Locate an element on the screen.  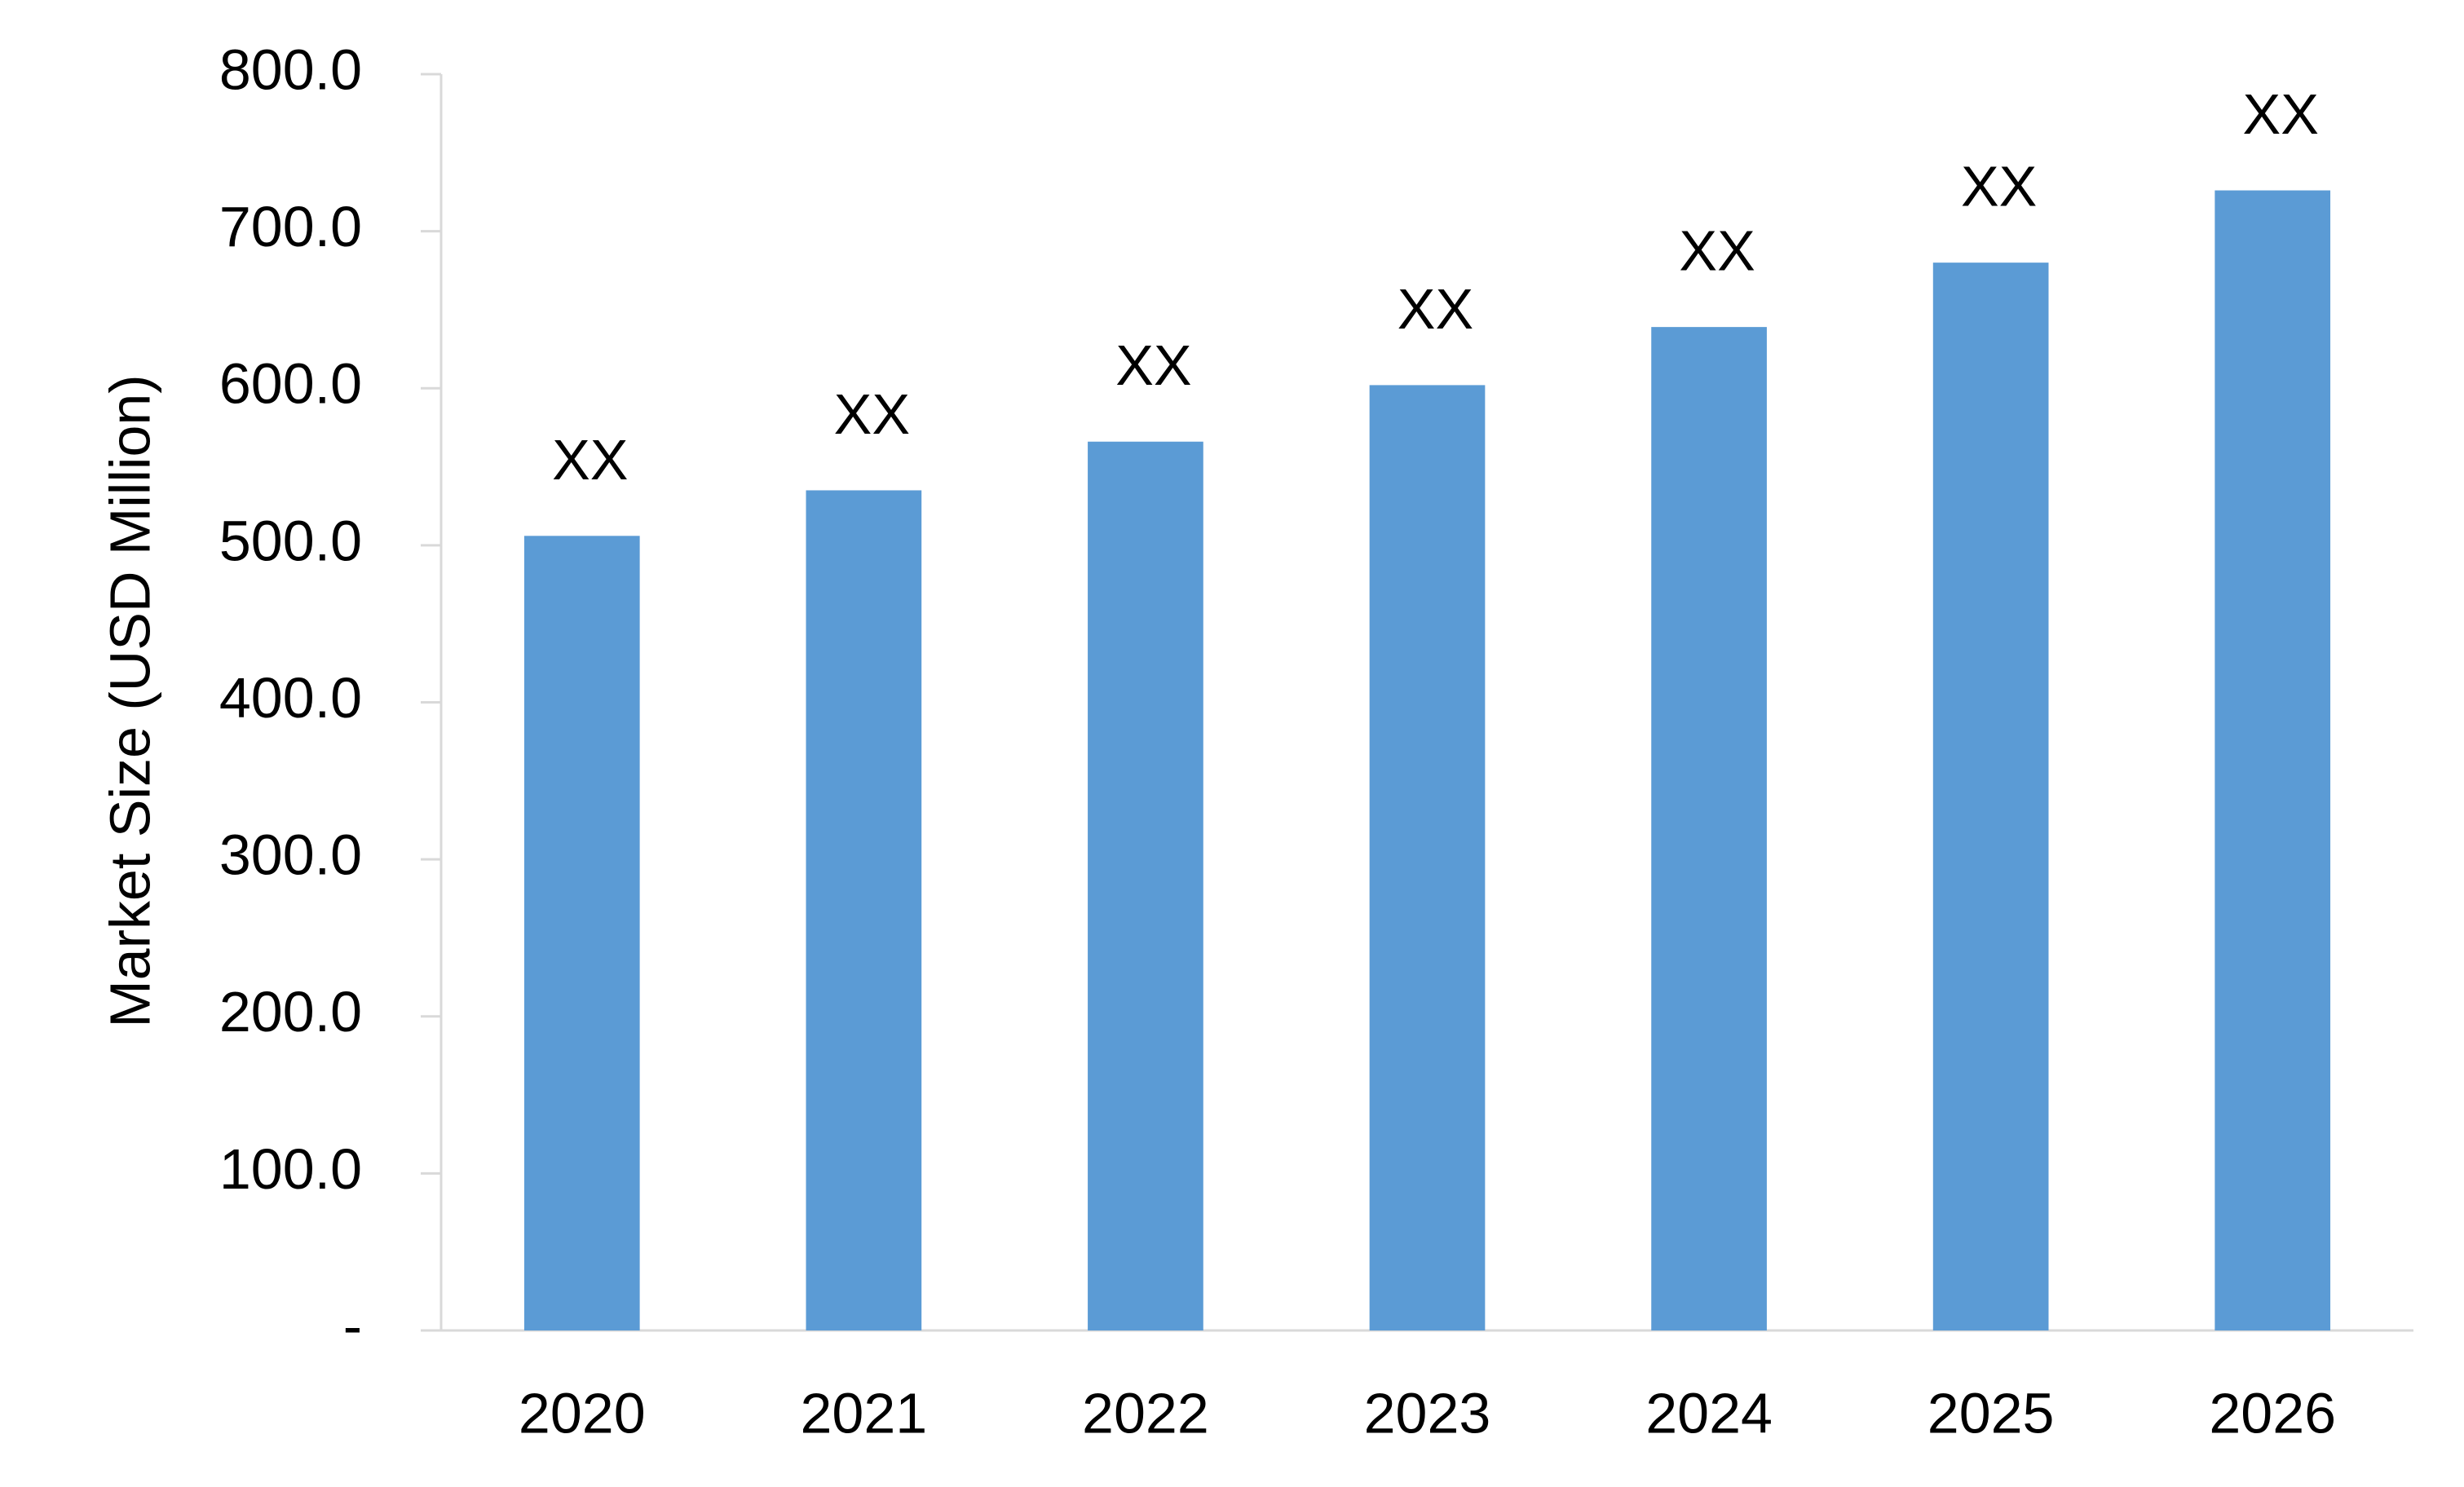
y-tick-label: 600.0 is located at coordinates (290, 384).